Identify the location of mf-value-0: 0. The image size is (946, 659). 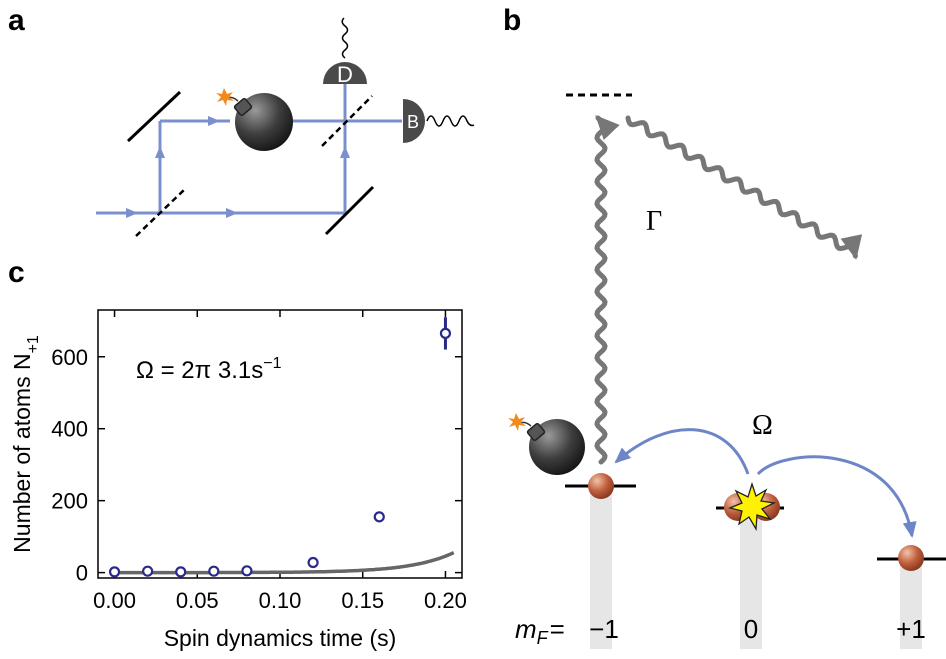
(751, 629).